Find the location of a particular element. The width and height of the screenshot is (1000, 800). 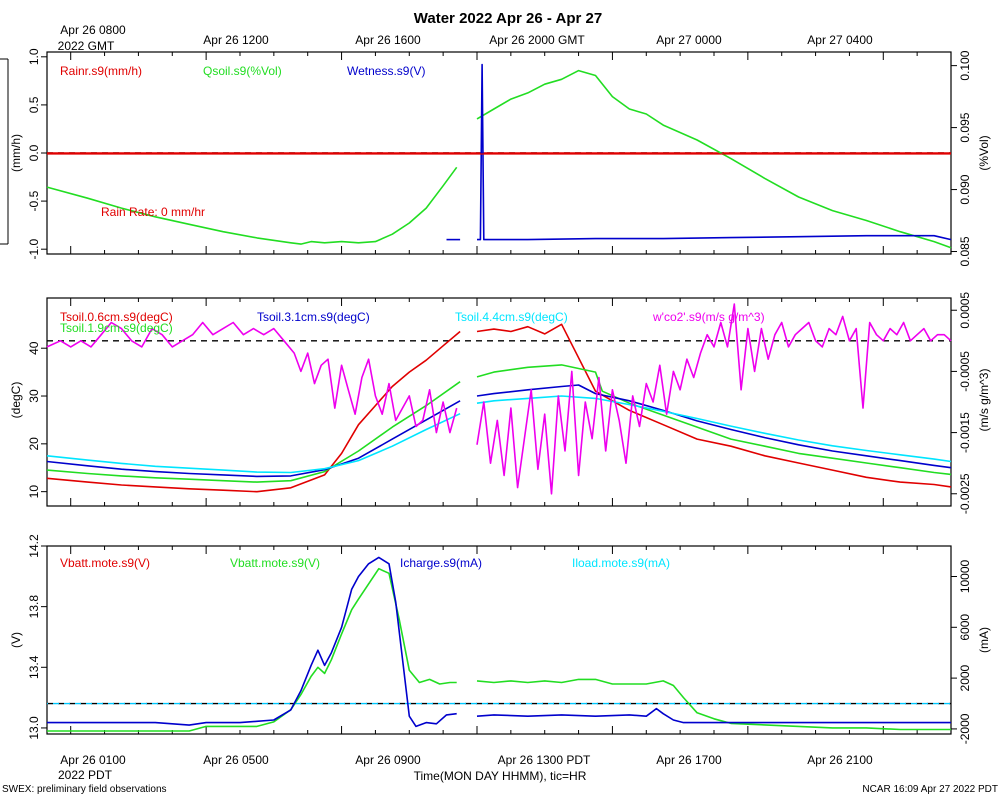

footer-right: NCAR 16:09 Apr 27 2022 PDT is located at coordinates (930, 789).